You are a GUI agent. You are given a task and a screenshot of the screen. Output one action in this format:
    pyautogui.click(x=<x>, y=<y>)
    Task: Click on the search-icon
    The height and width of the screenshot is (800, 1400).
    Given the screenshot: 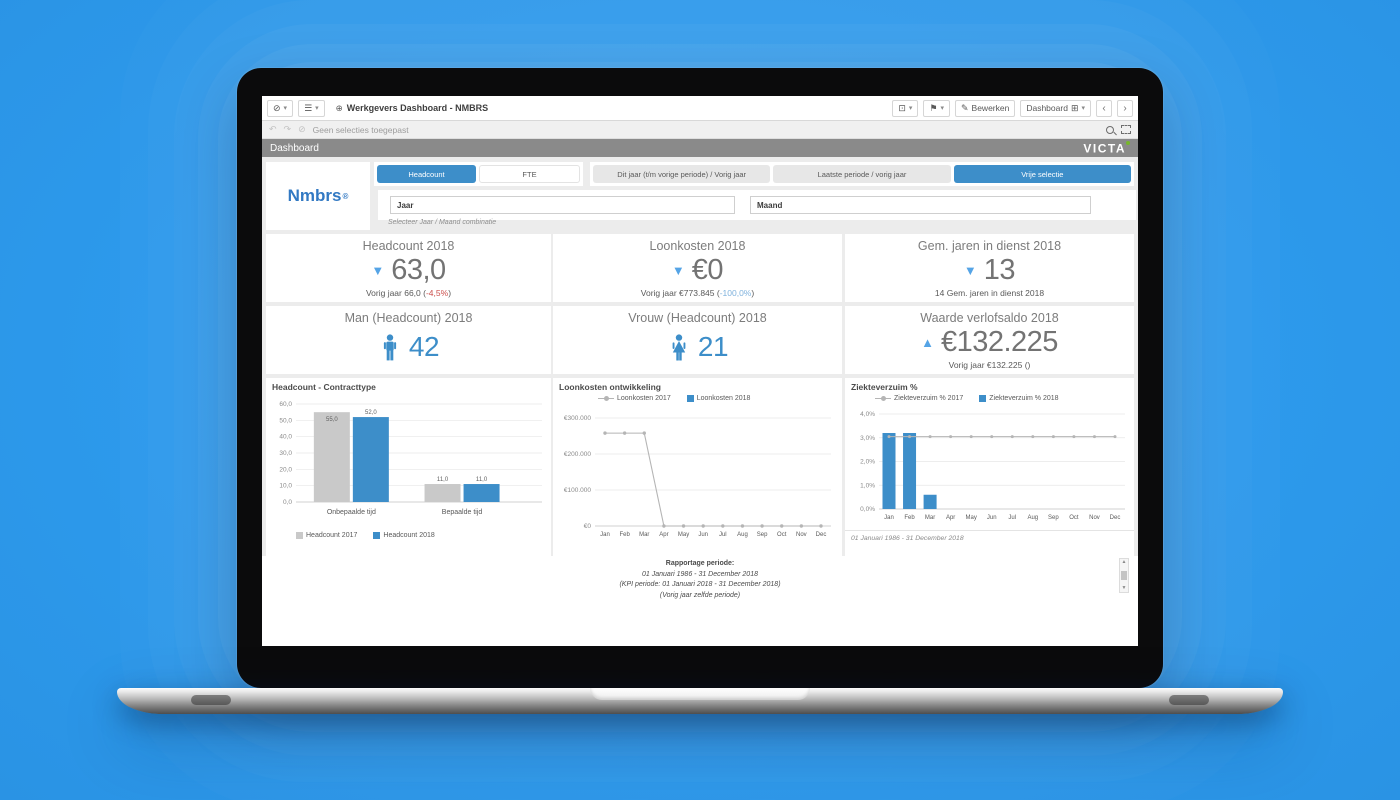 What is the action you would take?
    pyautogui.click(x=1110, y=129)
    